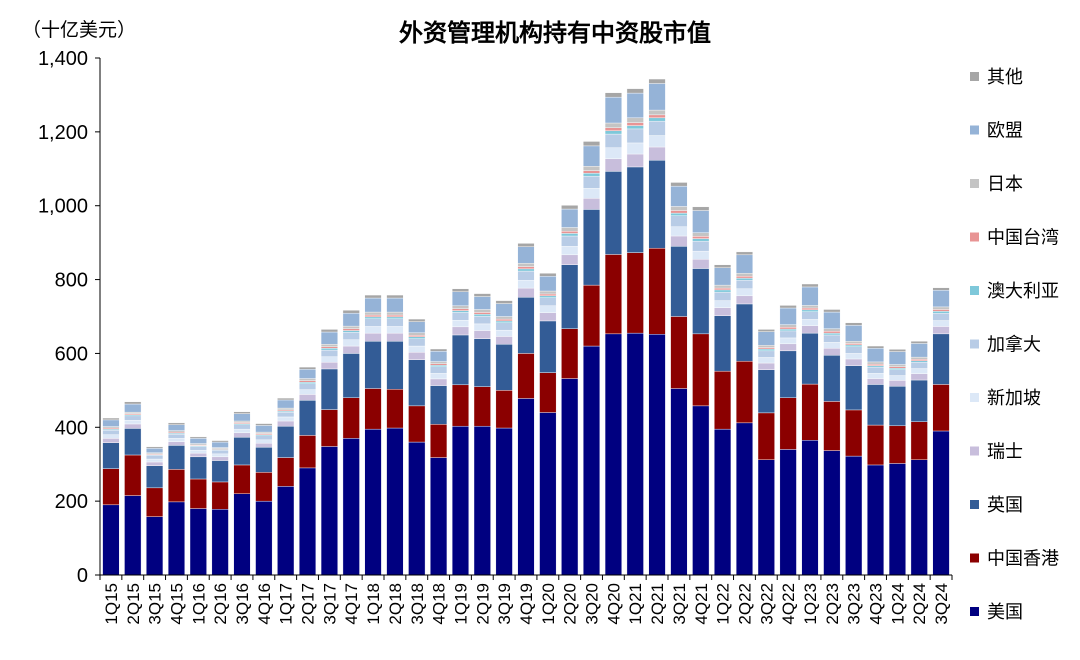 This screenshot has width=1080, height=660. I want to click on y-tick-label: 200, so click(71, 502).